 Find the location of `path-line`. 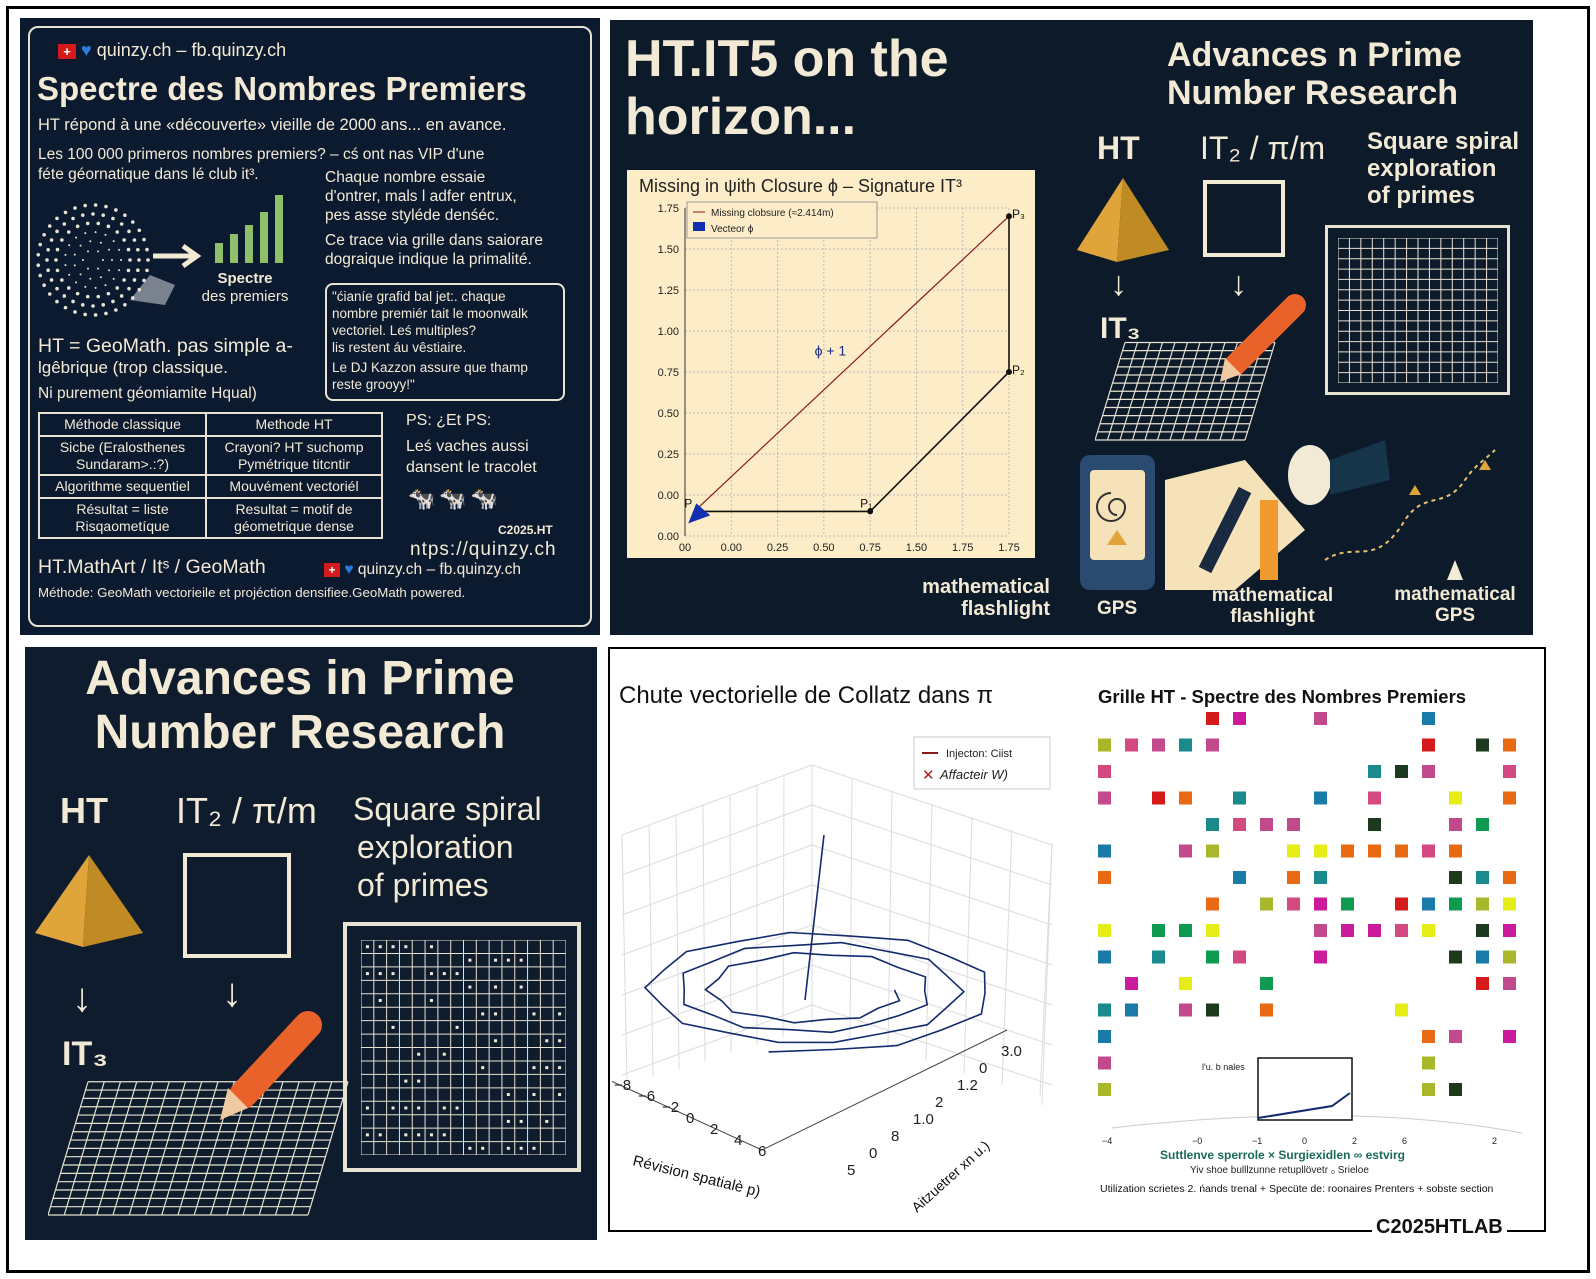

path-line is located at coordinates (852, 364).